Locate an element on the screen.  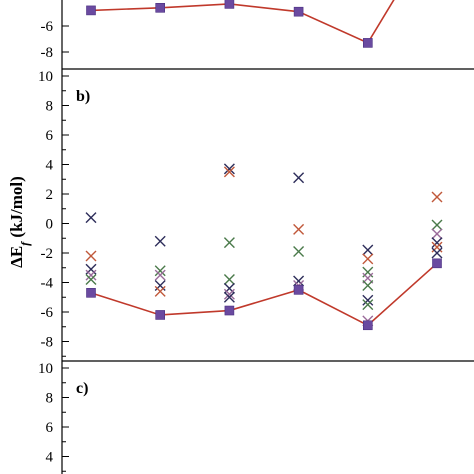
panel-c: 10 8 6 4 c) is located at coordinates (63, 417).